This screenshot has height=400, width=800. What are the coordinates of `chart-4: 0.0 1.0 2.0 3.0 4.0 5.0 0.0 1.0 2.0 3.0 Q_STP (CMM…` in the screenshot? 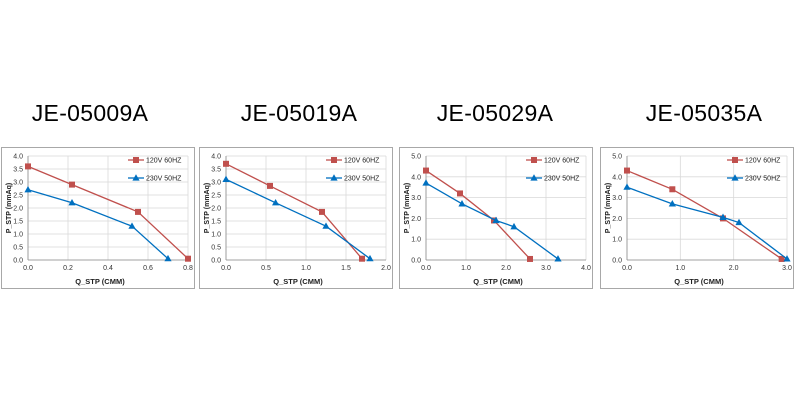 It's located at (698, 220).